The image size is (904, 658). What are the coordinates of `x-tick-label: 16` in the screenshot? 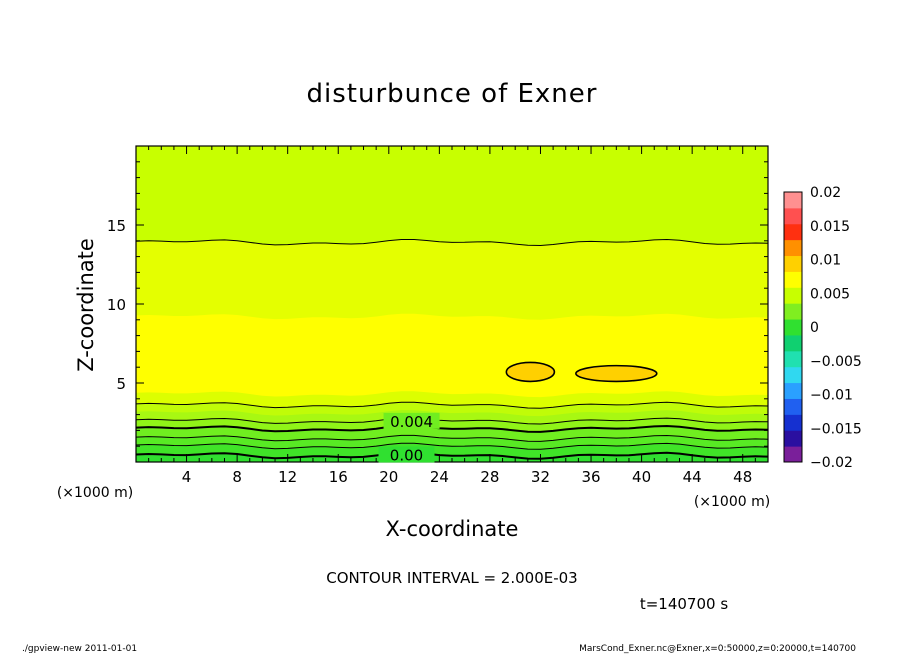 It's located at (338, 477).